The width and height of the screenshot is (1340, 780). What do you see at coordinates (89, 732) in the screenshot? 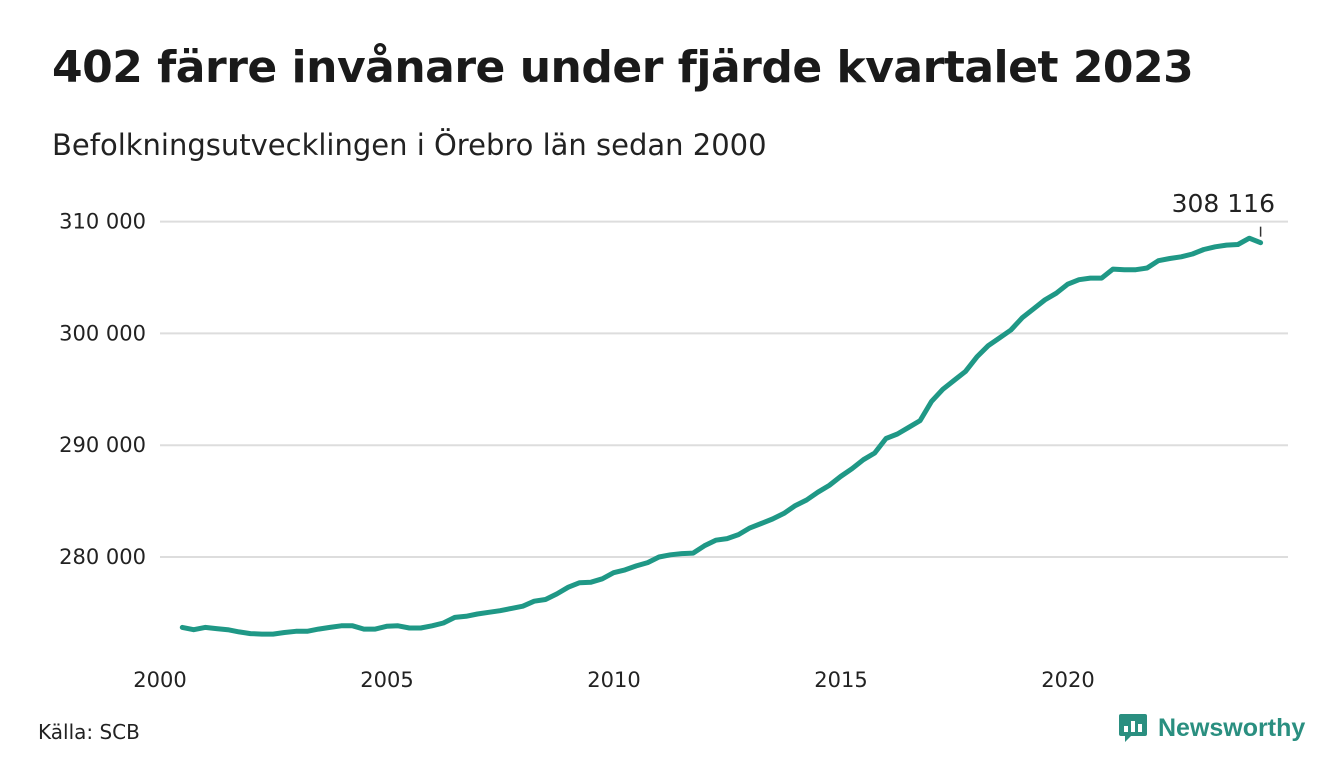
I see `source-note: Källa: SCB` at bounding box center [89, 732].